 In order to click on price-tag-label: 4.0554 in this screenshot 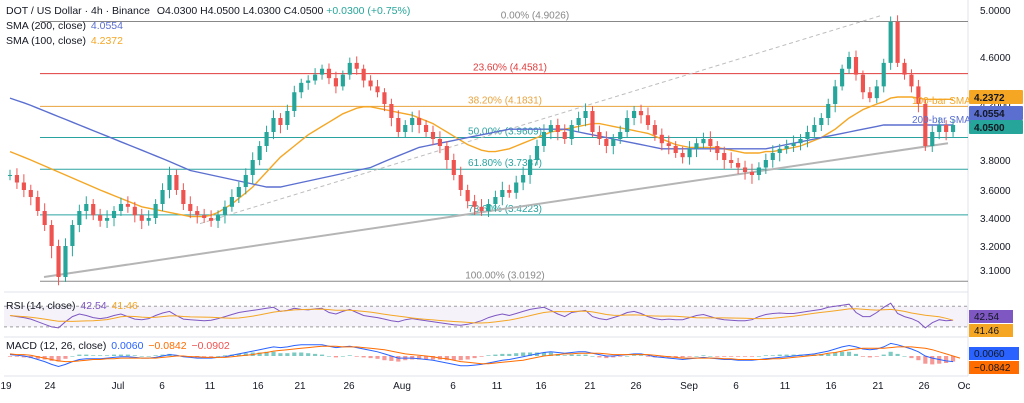, I will do `click(989, 114)`.